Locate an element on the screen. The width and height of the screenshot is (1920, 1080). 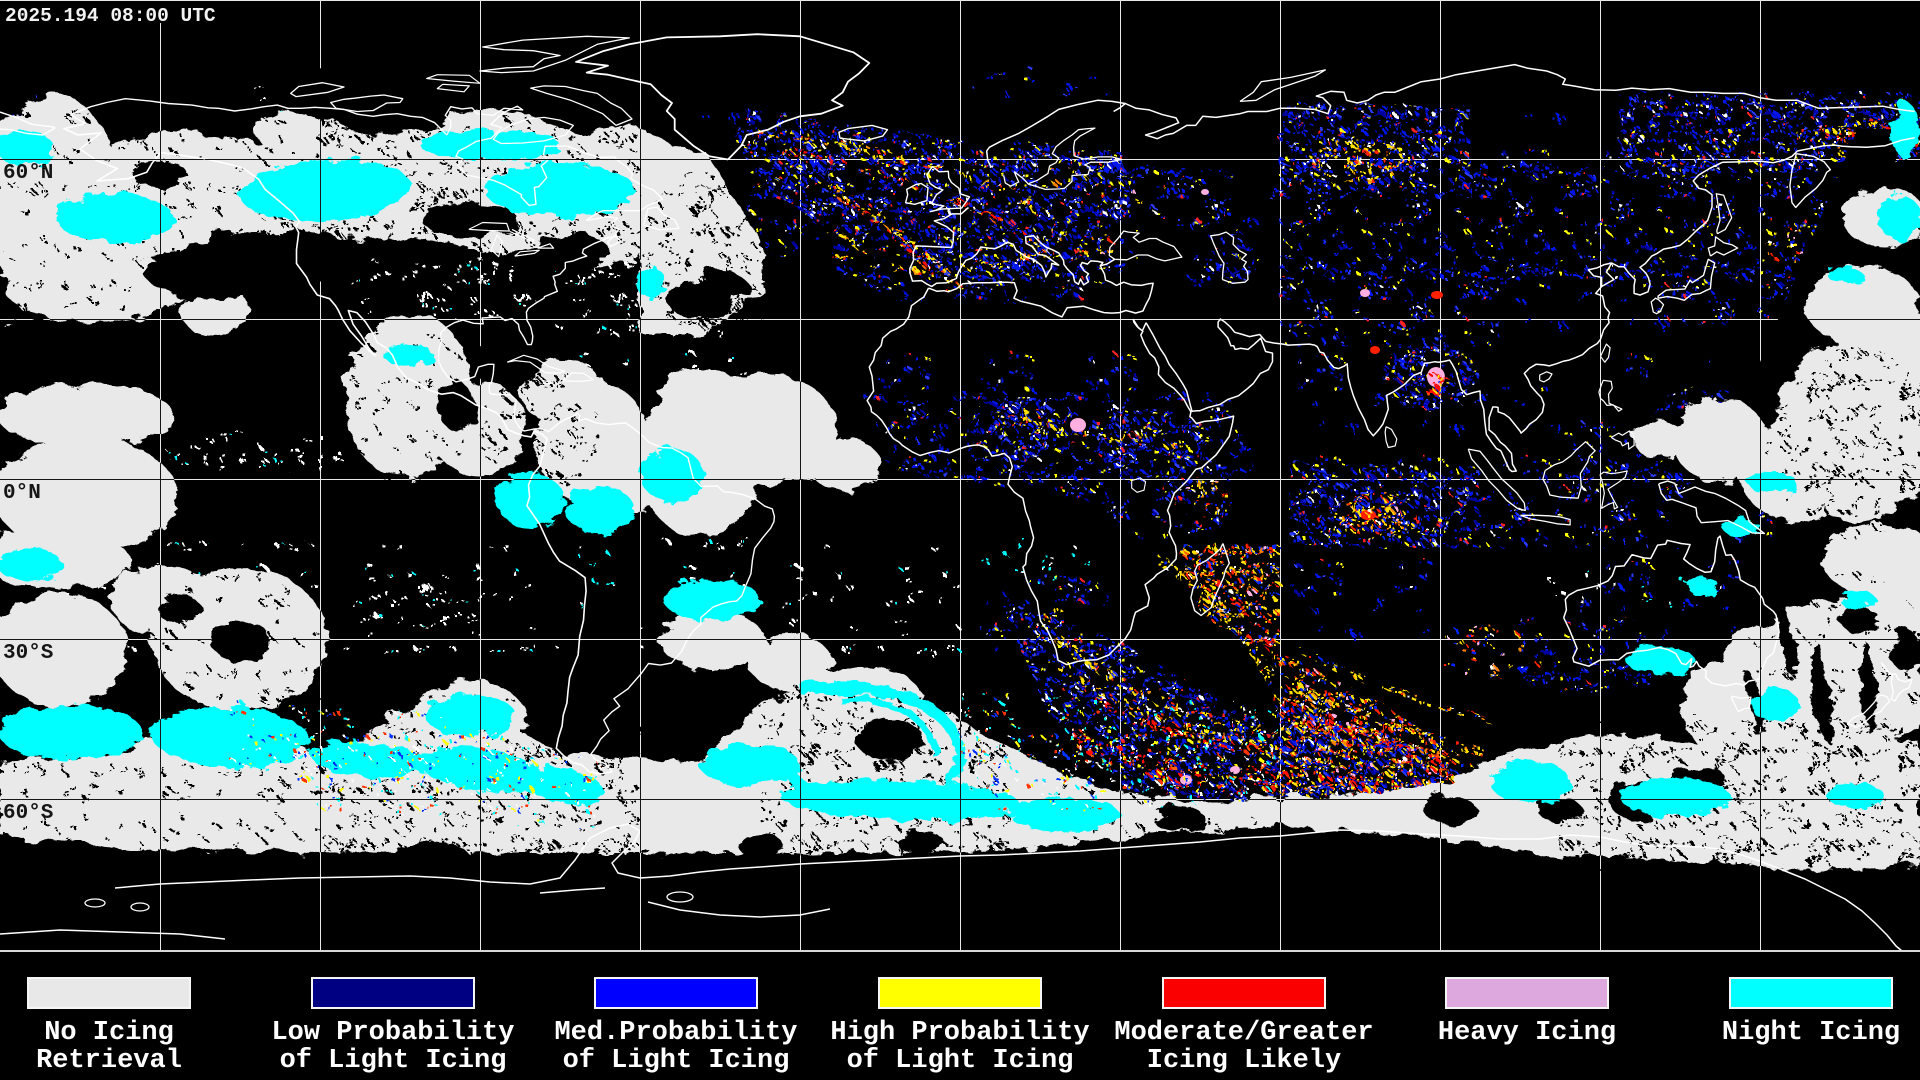
svg-text: 60°N is located at coordinates (28, 173).